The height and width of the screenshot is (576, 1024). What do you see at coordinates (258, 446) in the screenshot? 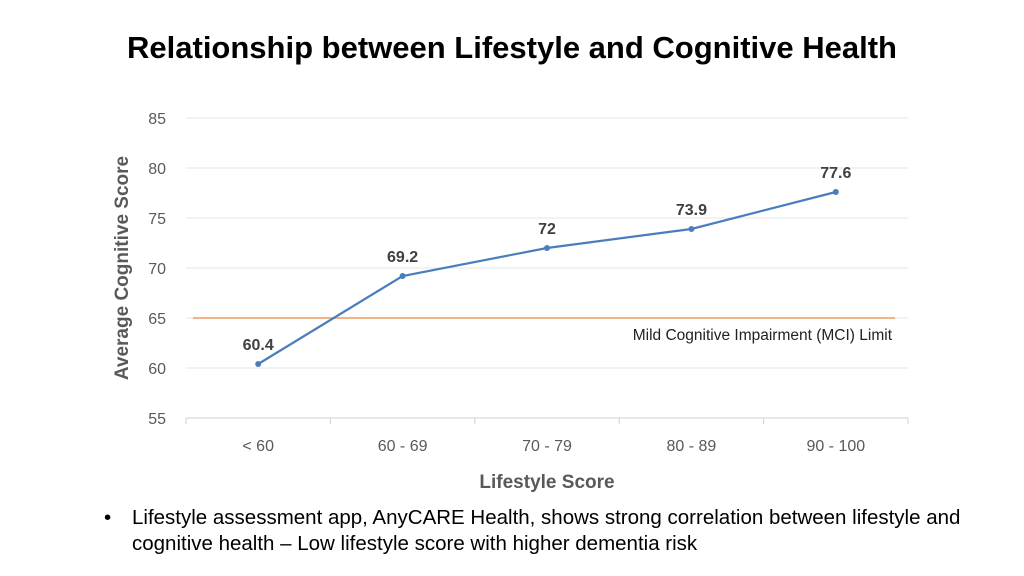
I see `x-tick-label: < 60` at bounding box center [258, 446].